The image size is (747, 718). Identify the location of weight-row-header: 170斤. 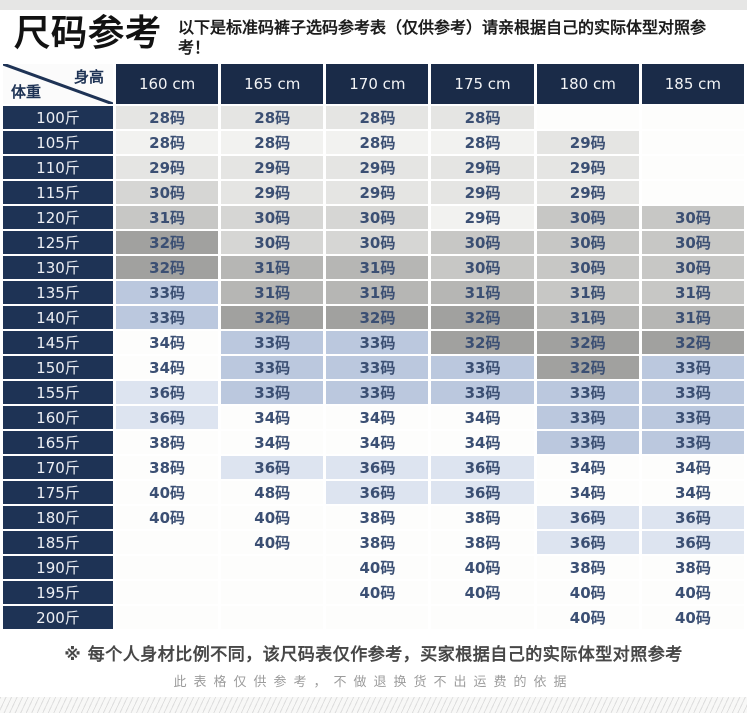
(58, 467).